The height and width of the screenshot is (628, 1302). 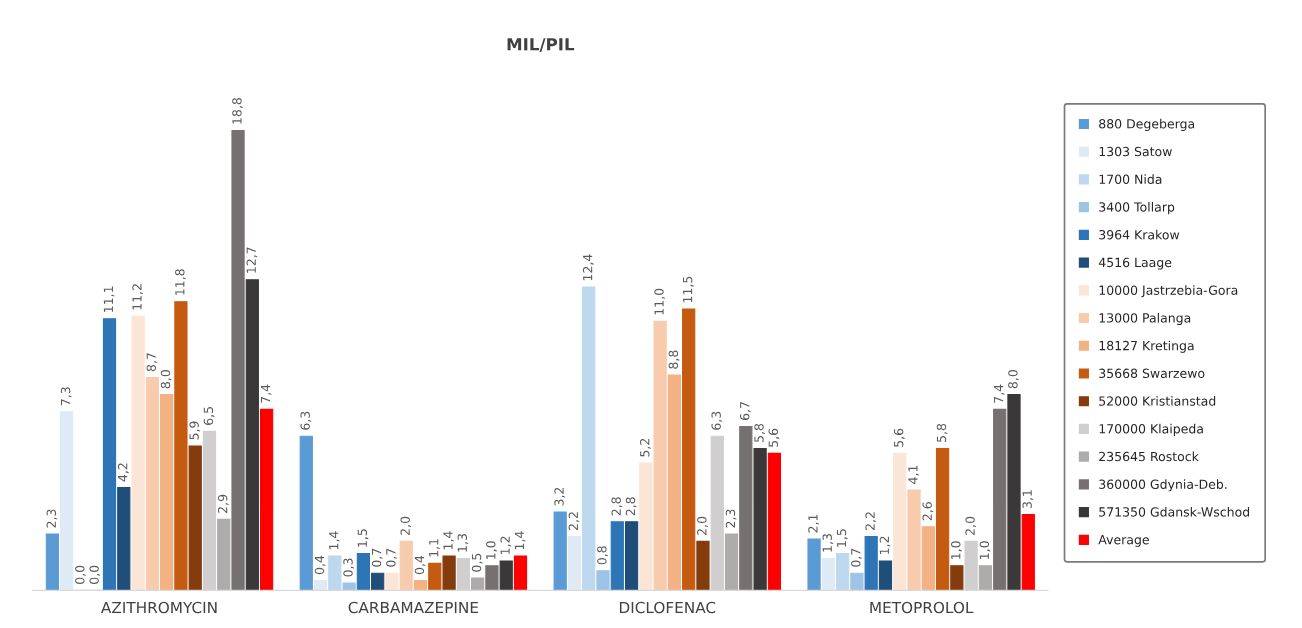 What do you see at coordinates (1139, 234) in the screenshot?
I see `legend-label: 3964 Krakow` at bounding box center [1139, 234].